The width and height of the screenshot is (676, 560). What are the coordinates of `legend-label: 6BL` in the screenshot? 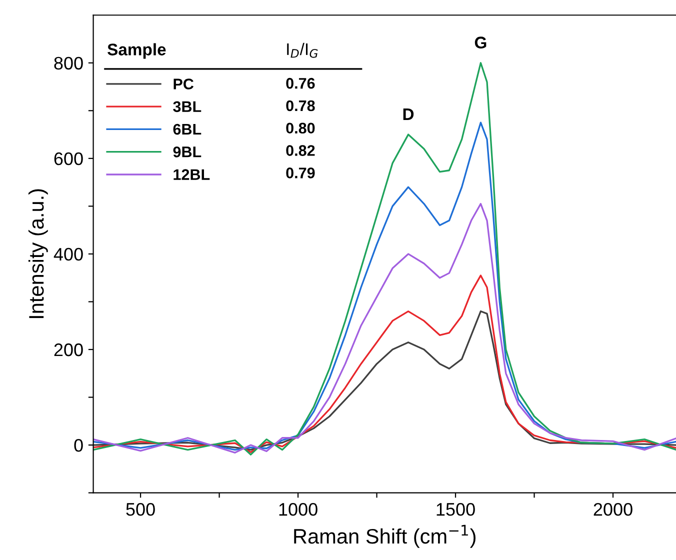 It's located at (187, 129).